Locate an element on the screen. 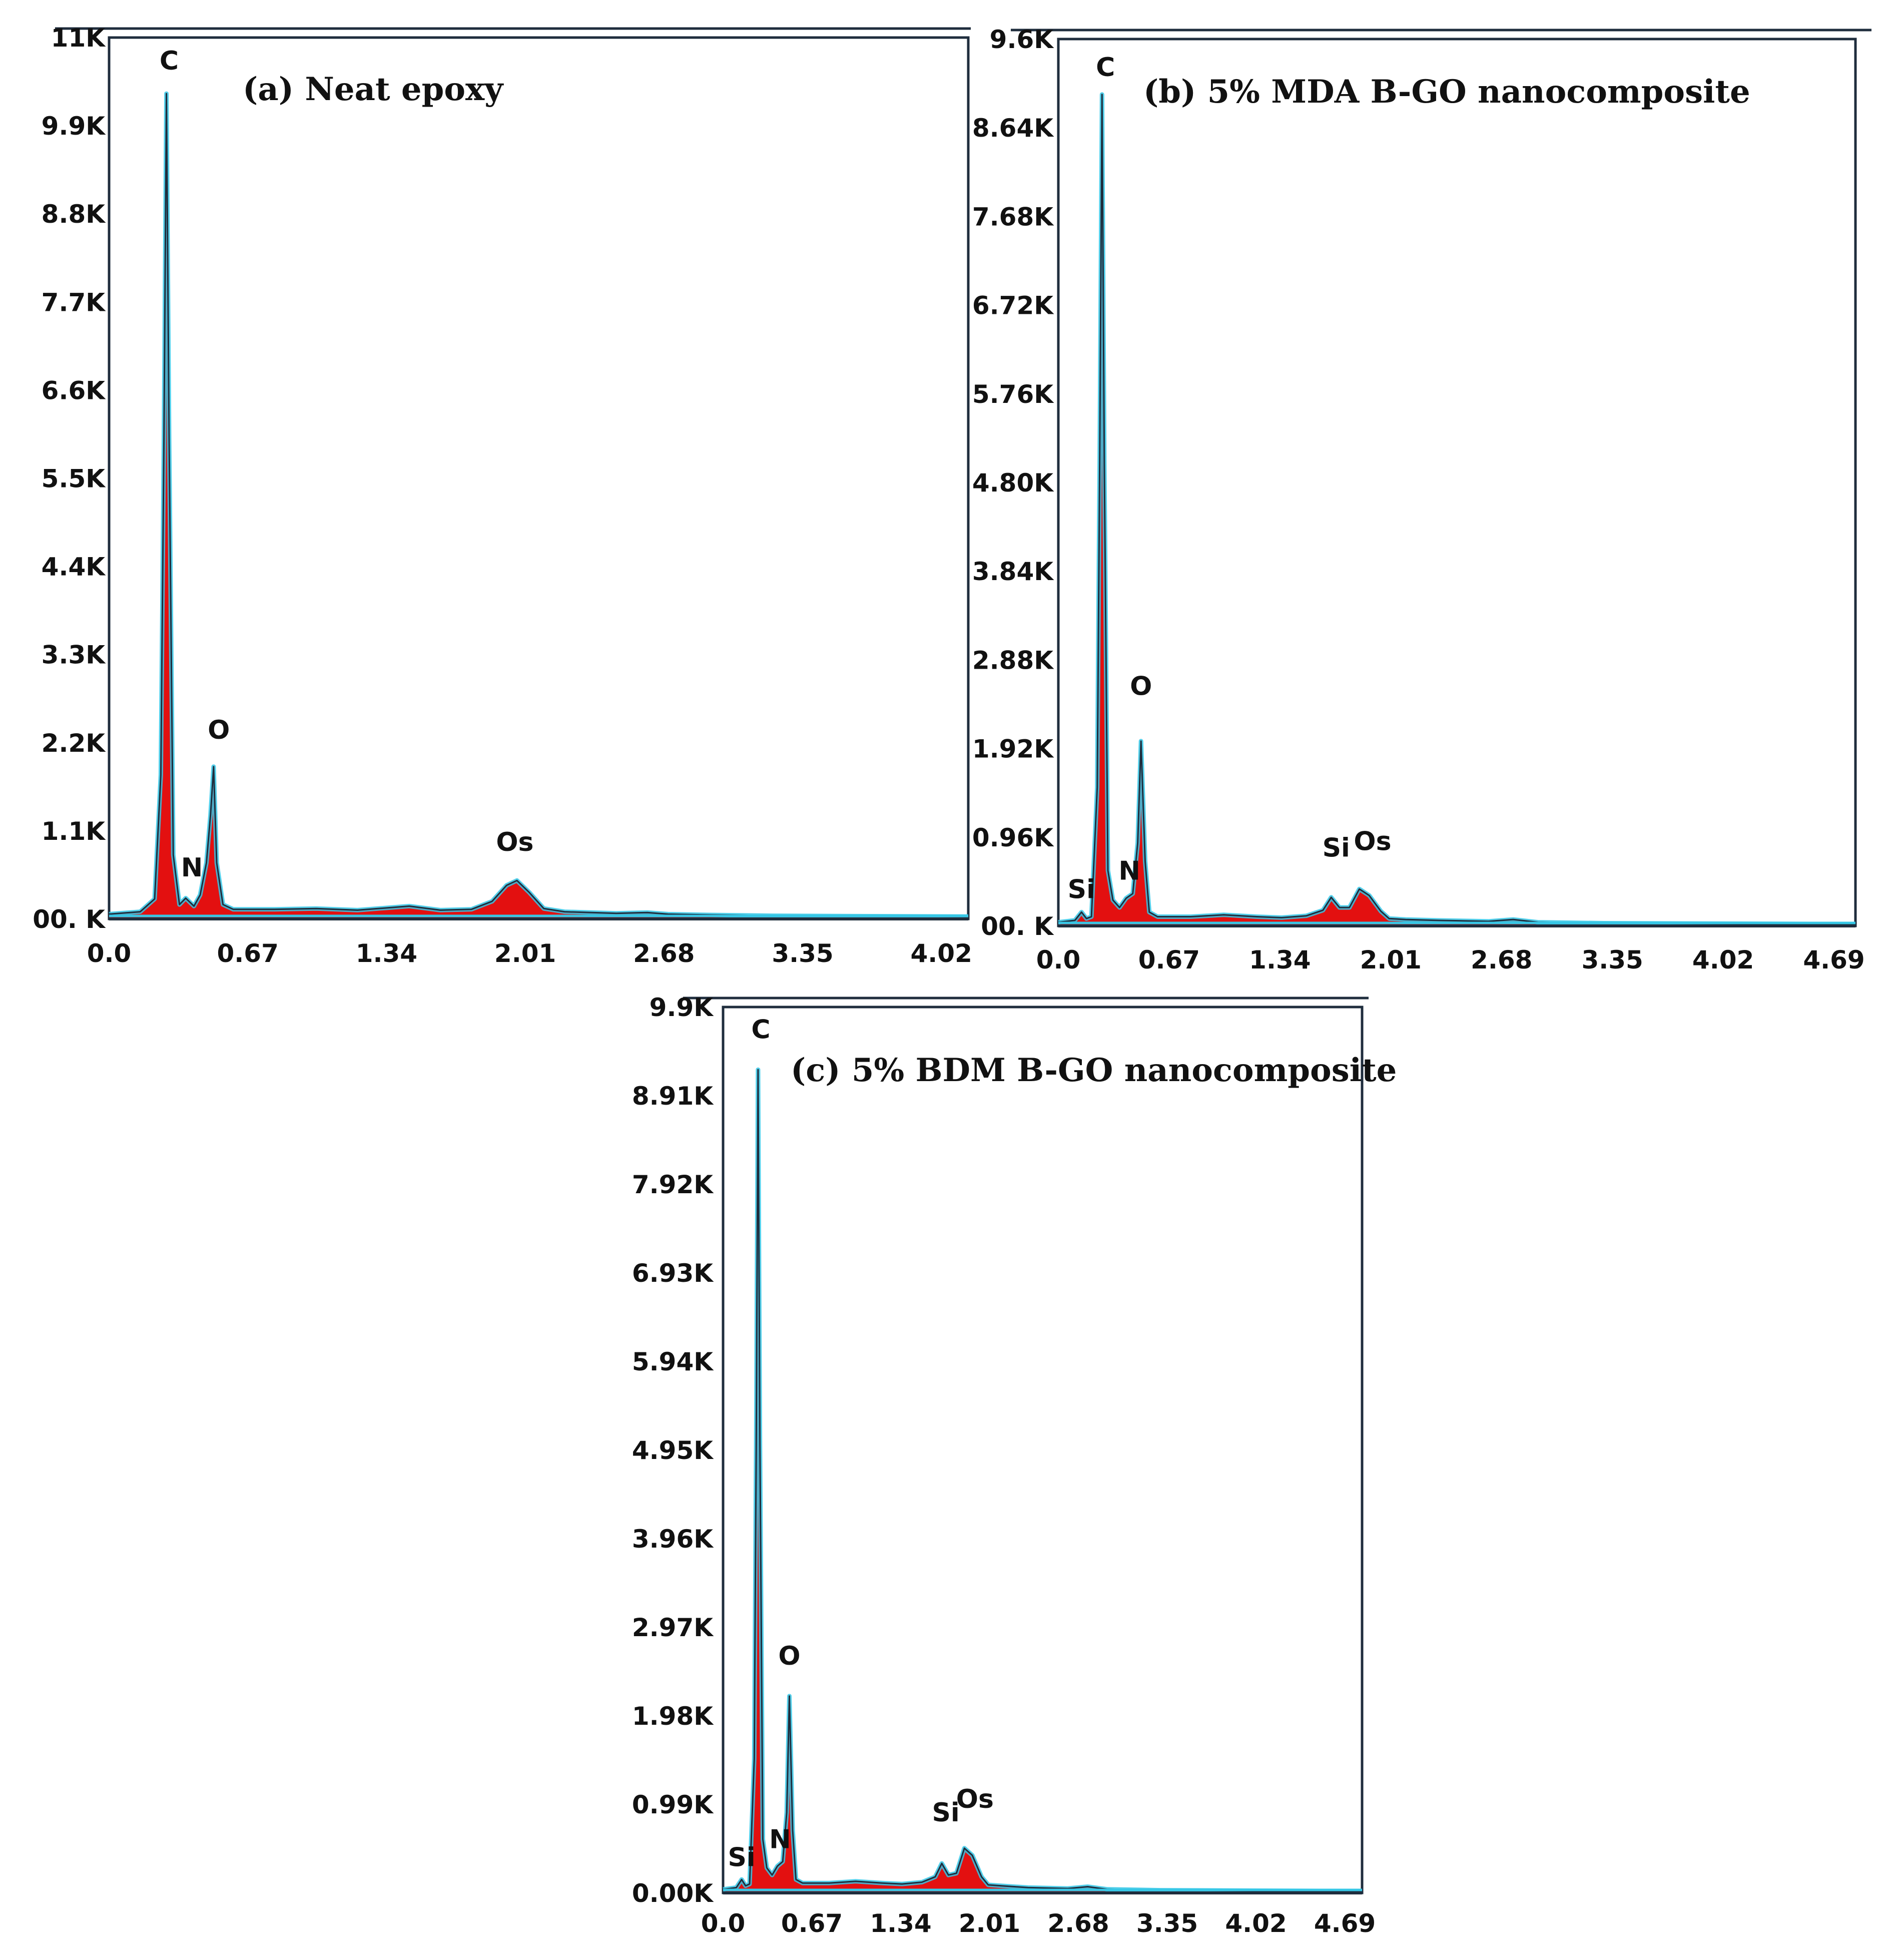 Image resolution: width=1899 pixels, height=1960 pixels. y-tick-label: 2.97K is located at coordinates (673, 1627).